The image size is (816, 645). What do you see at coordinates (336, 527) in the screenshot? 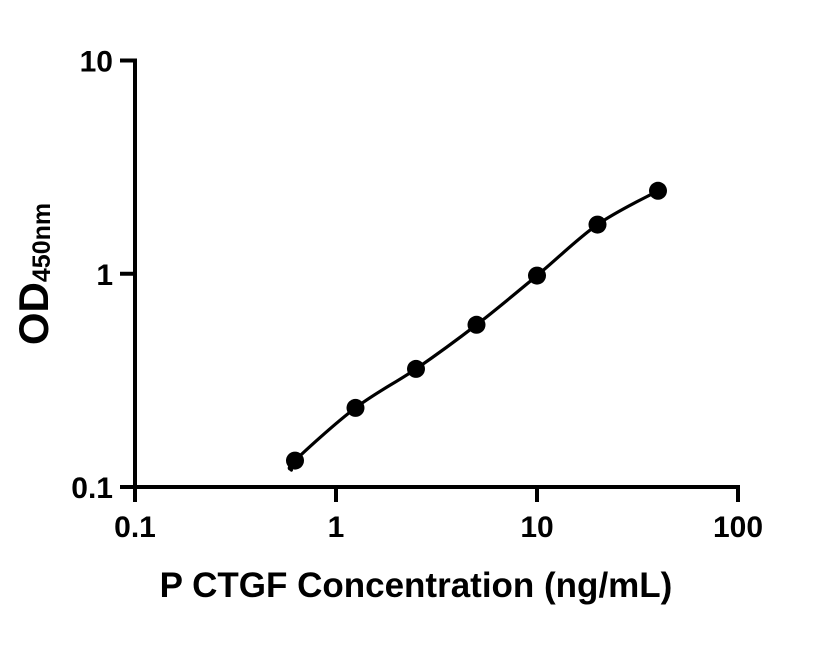
I see `x-tick-label: 1` at bounding box center [336, 527].